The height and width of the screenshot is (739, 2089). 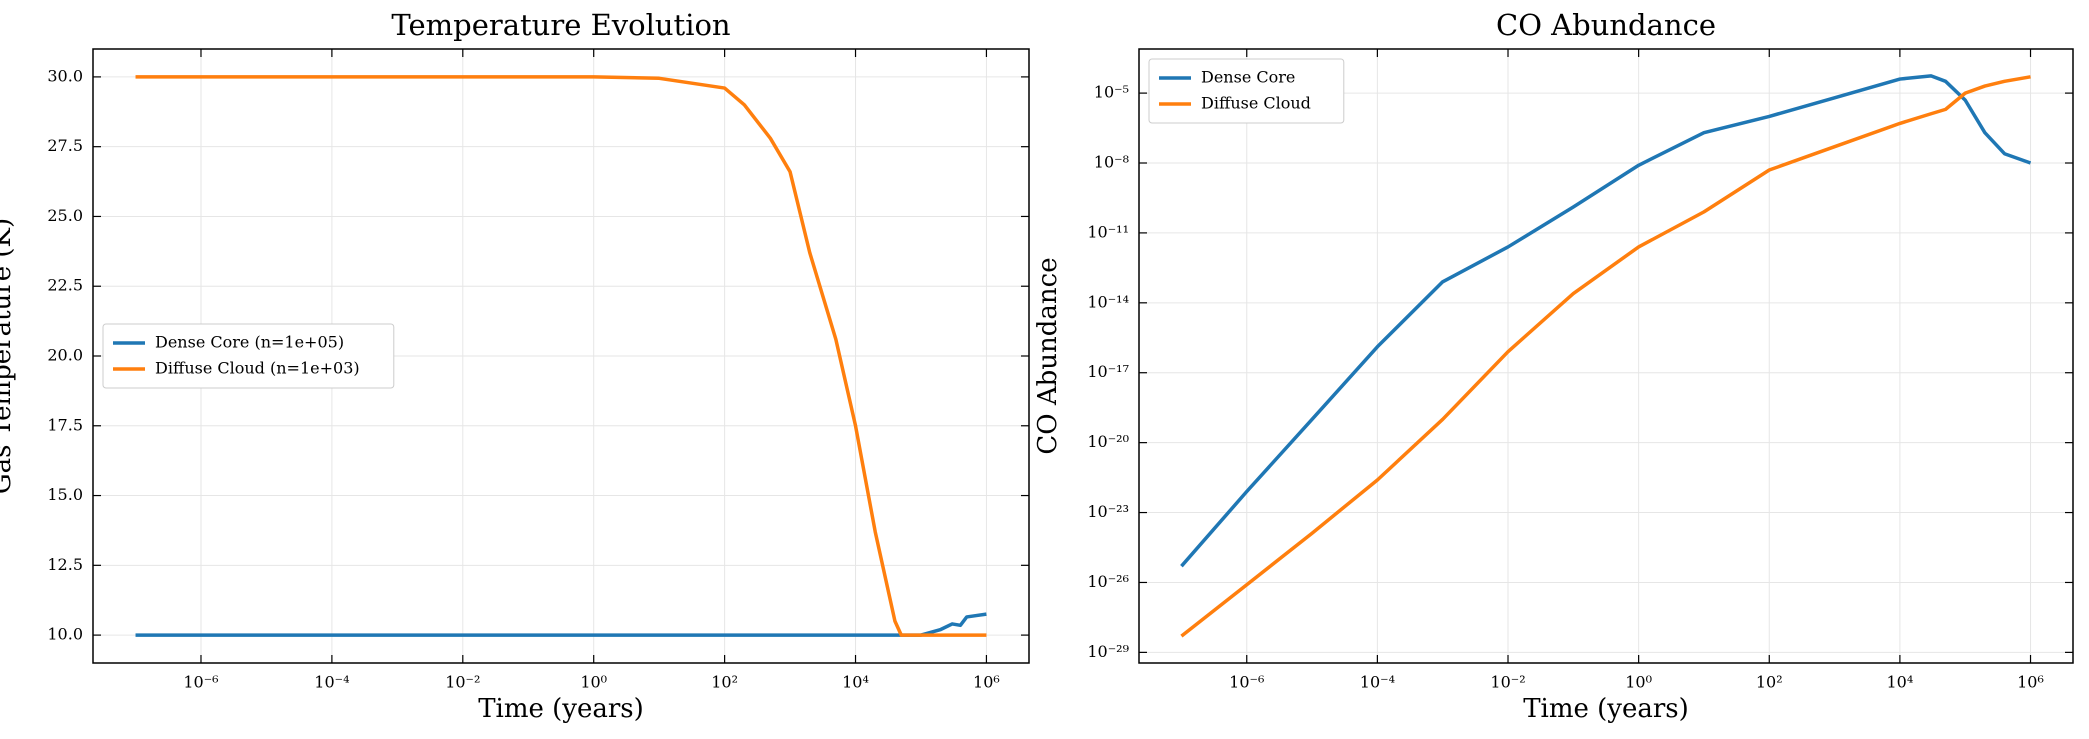 I want to click on legend-label: Dense Core (n=1e+05), so click(x=249, y=342).